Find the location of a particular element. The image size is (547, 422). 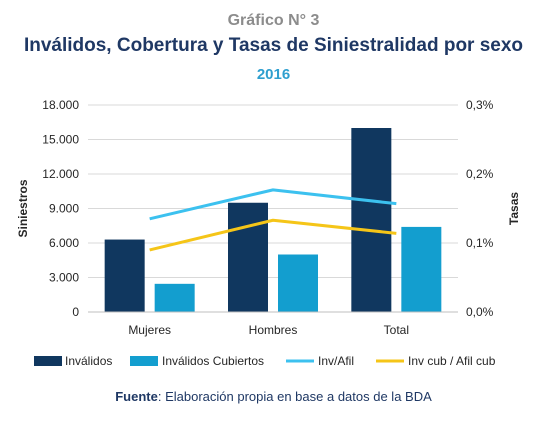

legend-label-inv-cub-afil-cub: Inv cub / Afil cub is located at coordinates (452, 361).